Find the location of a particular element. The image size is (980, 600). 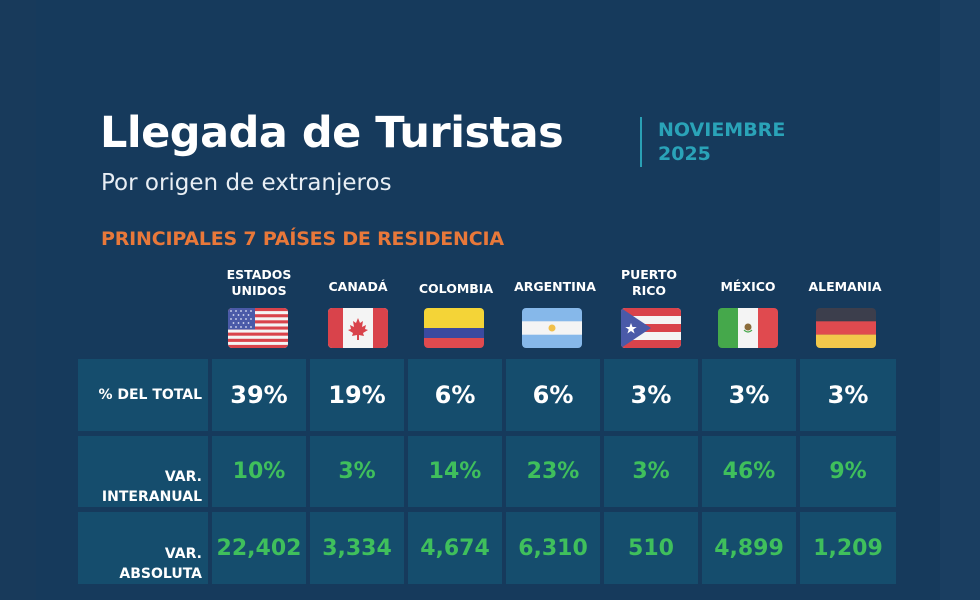

country-name-line1: ALEMANIA is located at coordinates (845, 286).